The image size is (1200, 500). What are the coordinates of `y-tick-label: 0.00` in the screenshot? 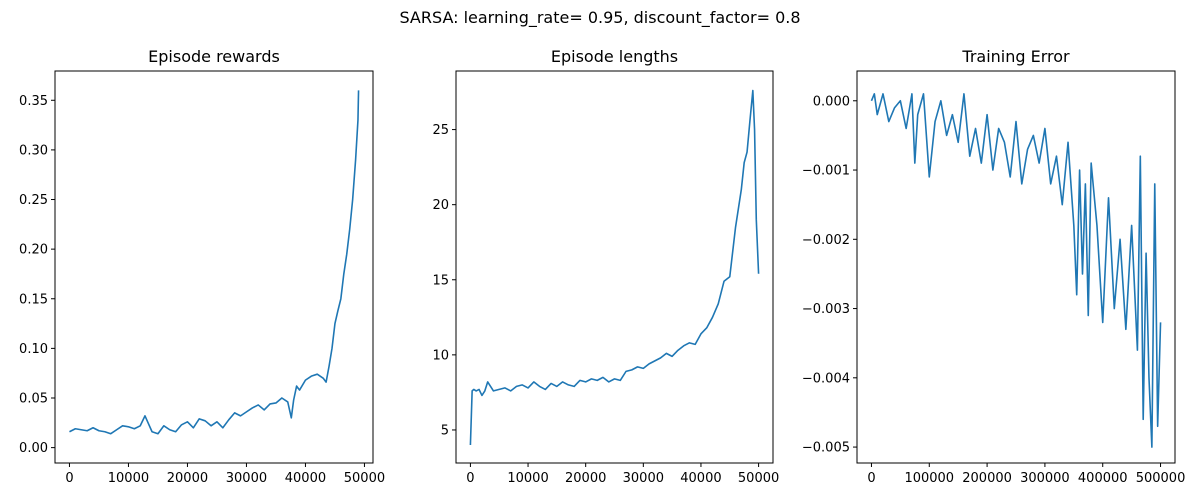 It's located at (33, 448).